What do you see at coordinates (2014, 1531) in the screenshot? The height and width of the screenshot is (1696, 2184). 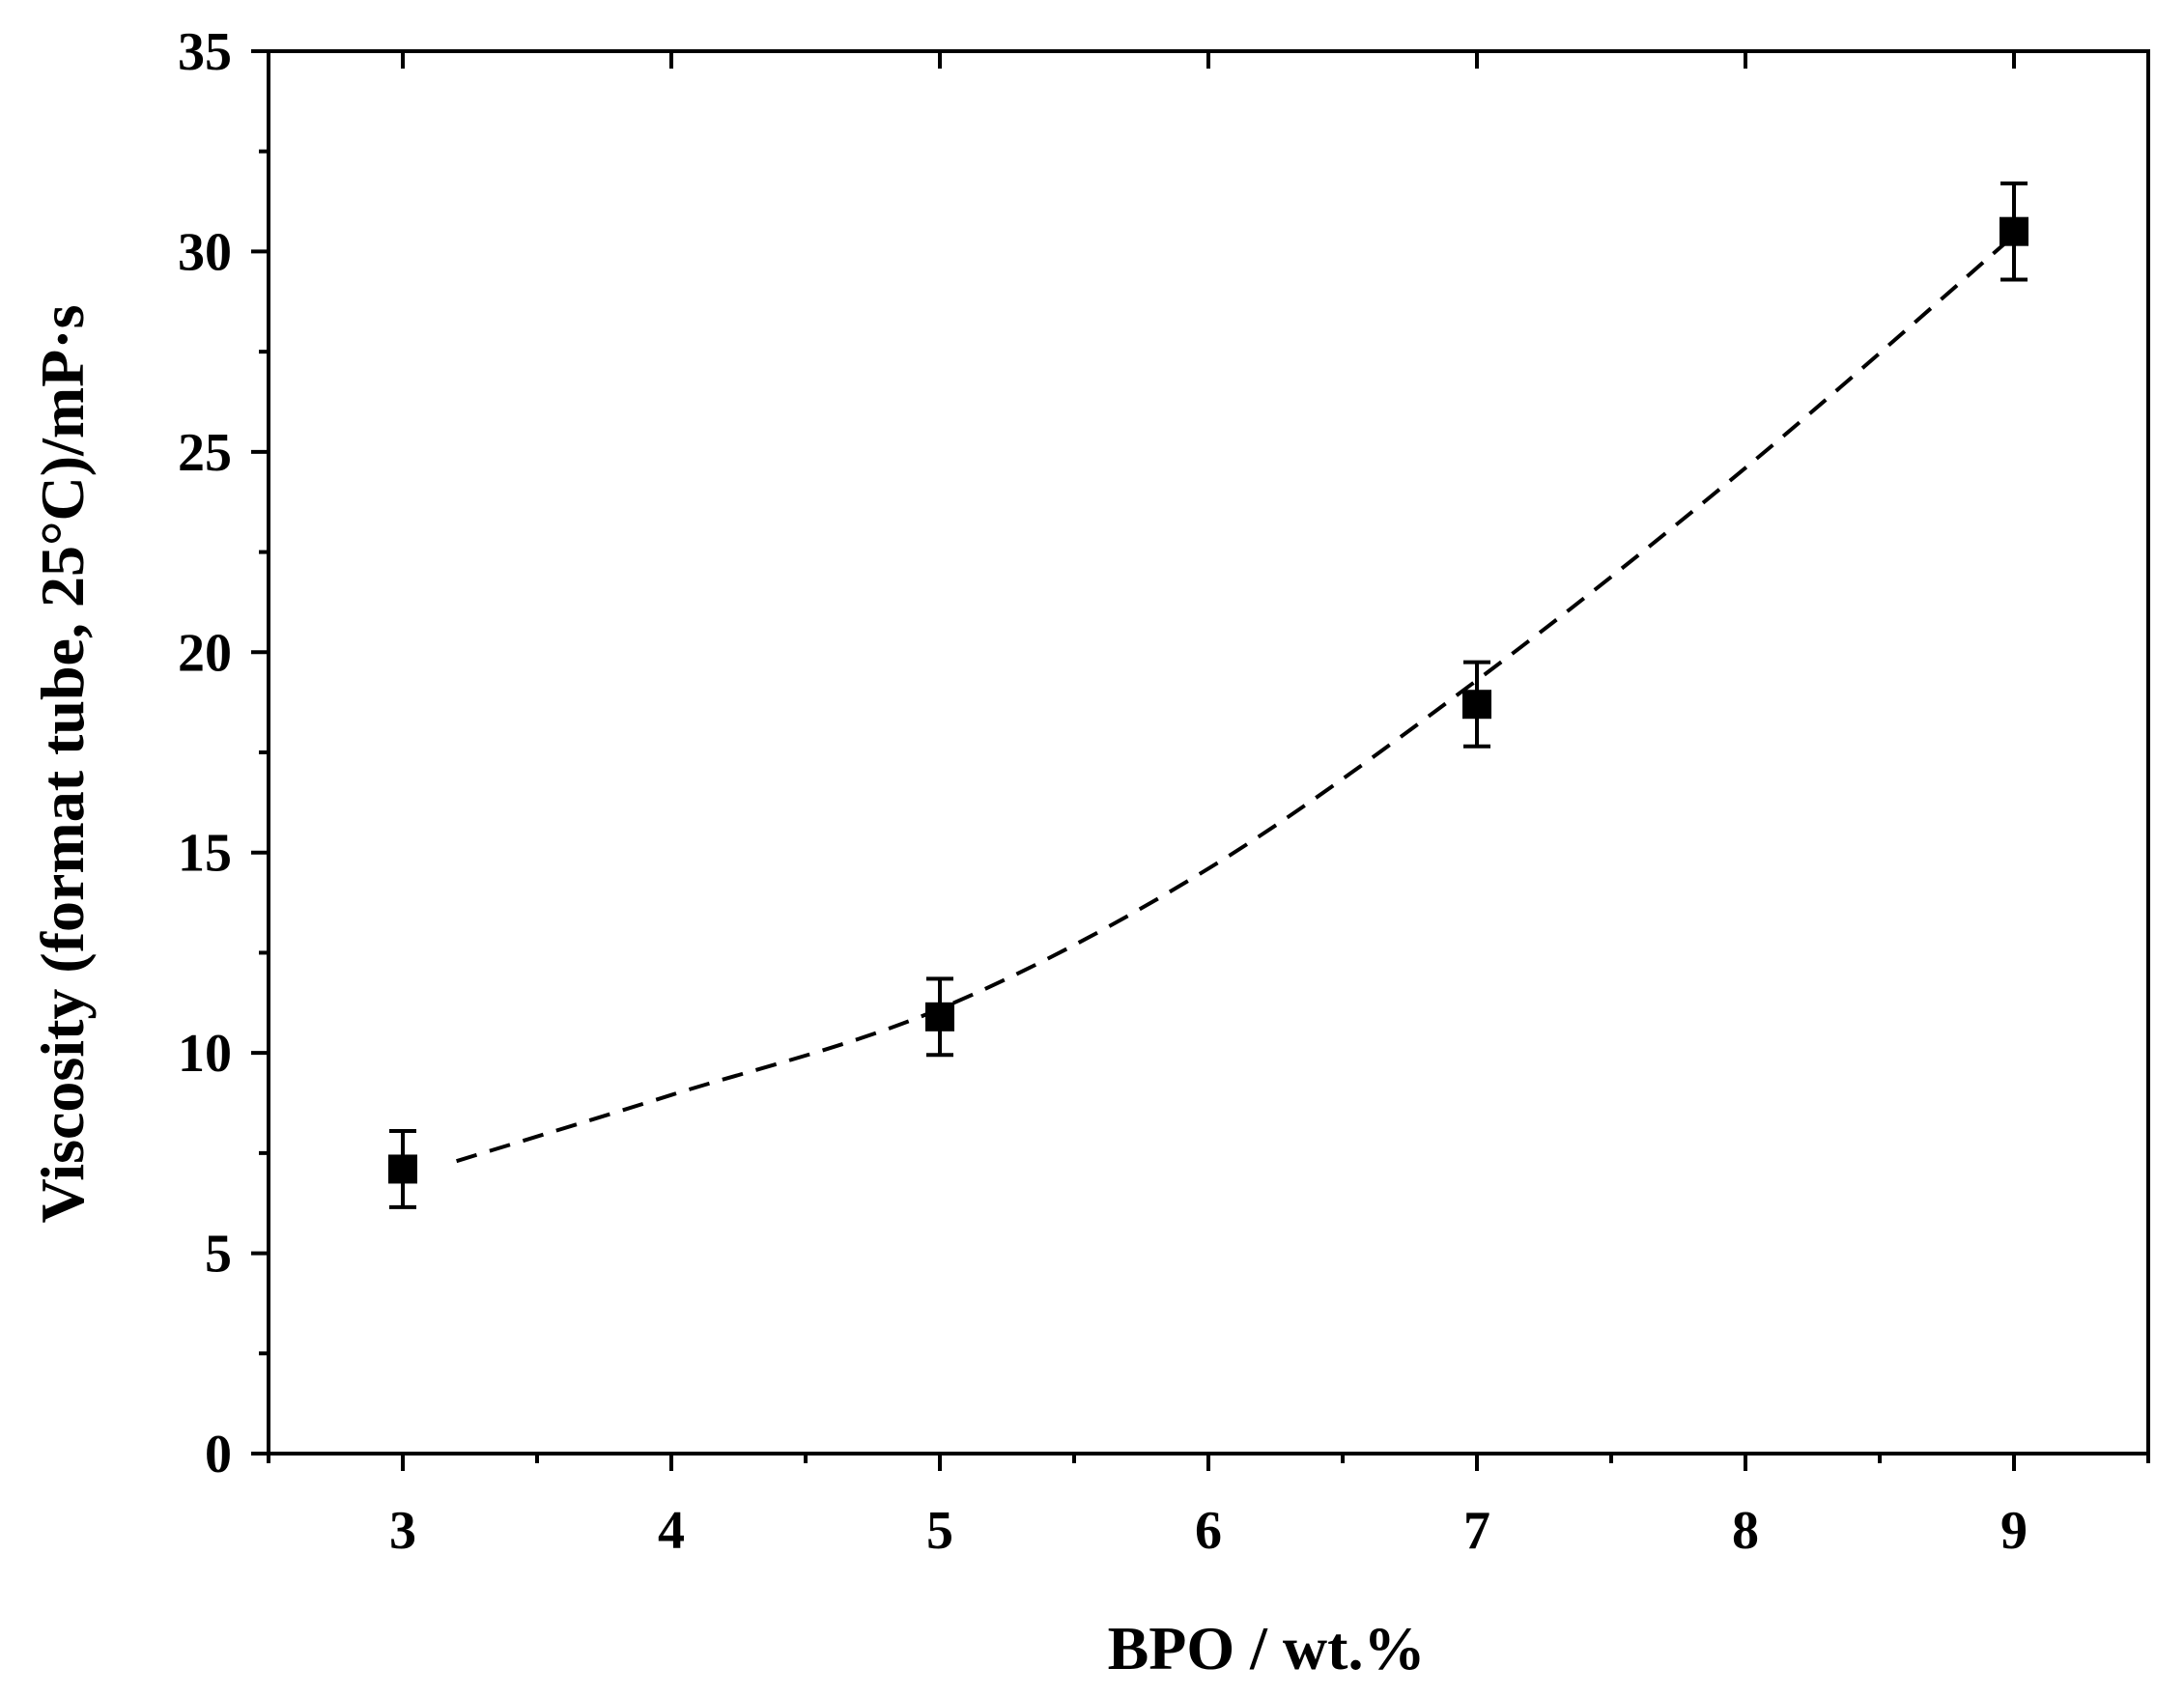 I see `x-tick-label: 9` at bounding box center [2014, 1531].